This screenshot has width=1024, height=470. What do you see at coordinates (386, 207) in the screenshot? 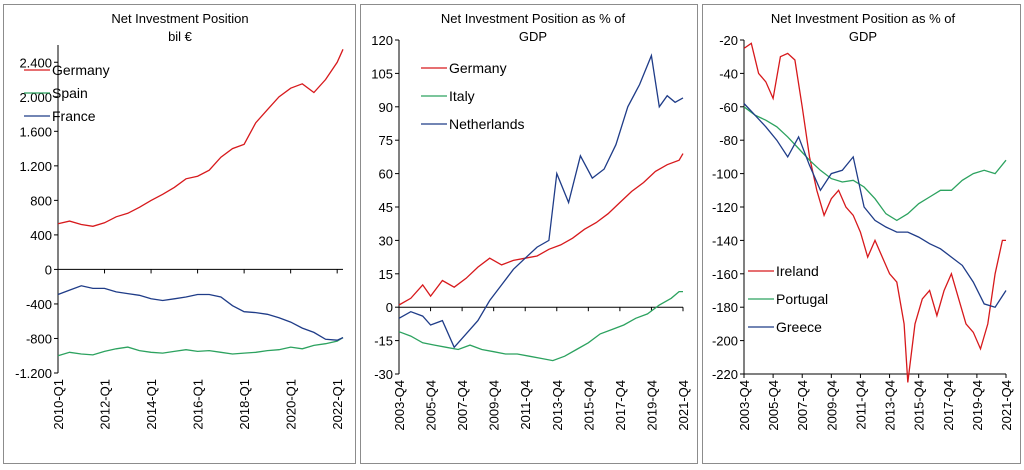
I see `y-tick-label: 45` at bounding box center [386, 207].